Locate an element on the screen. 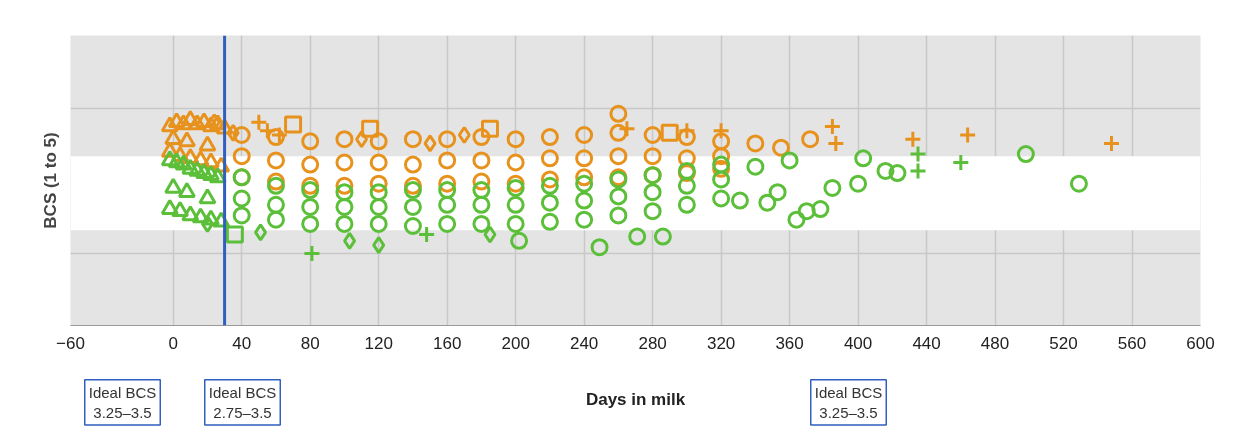  x-tick-label: 40 is located at coordinates (242, 343).